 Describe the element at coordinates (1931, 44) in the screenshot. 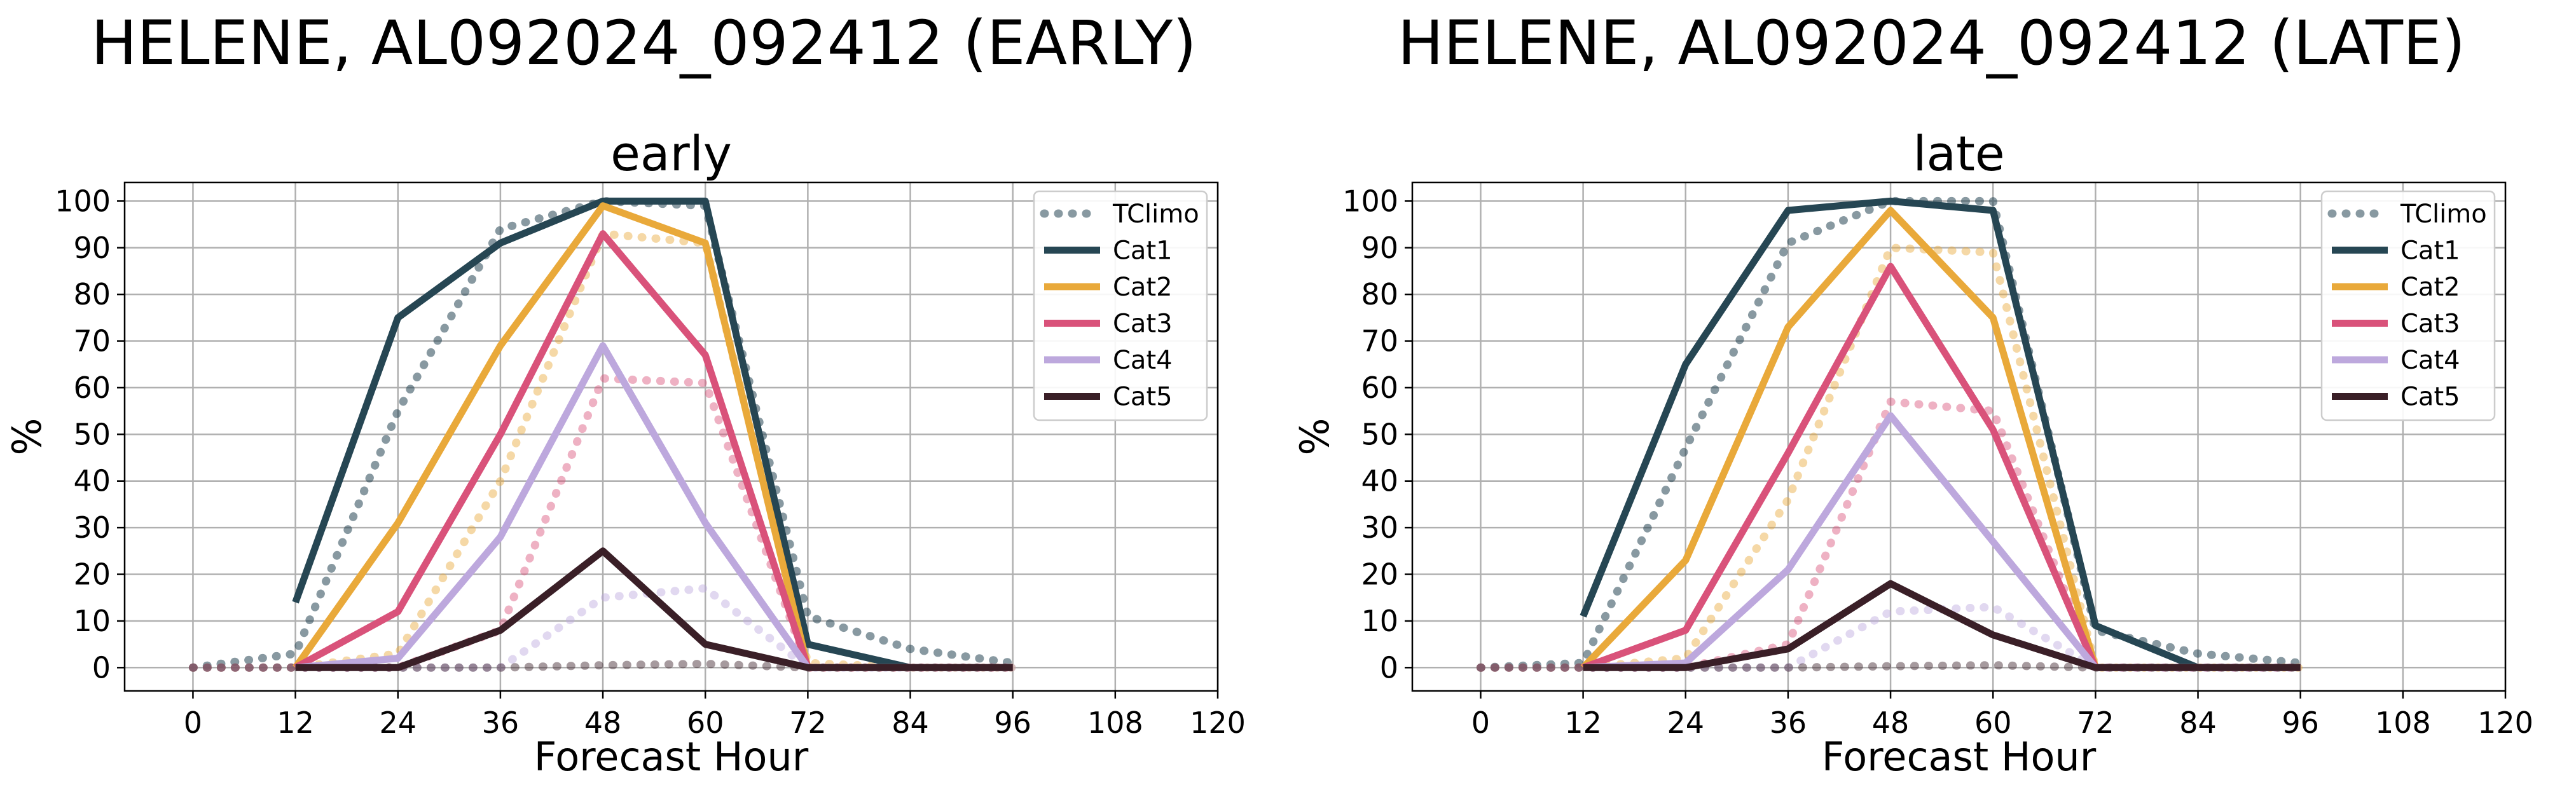

I see `figure-suptitle: HELENE, AL092024_092412 (LATE)` at that location.